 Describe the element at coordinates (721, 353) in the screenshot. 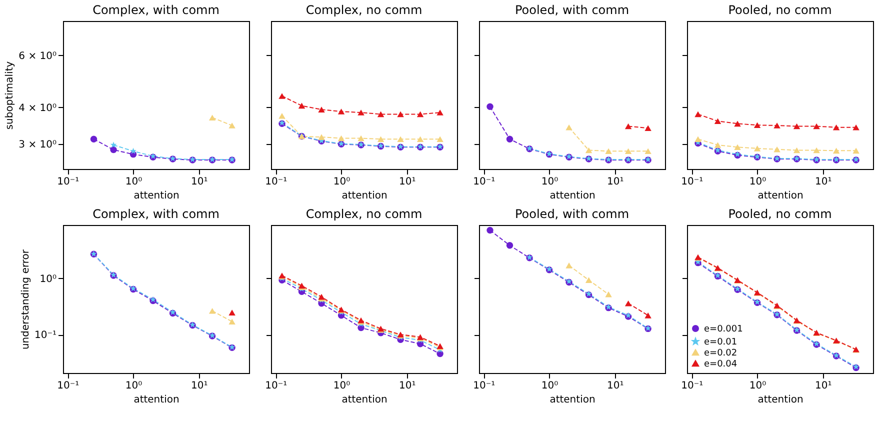

I see `legend-label: e=0.02` at that location.